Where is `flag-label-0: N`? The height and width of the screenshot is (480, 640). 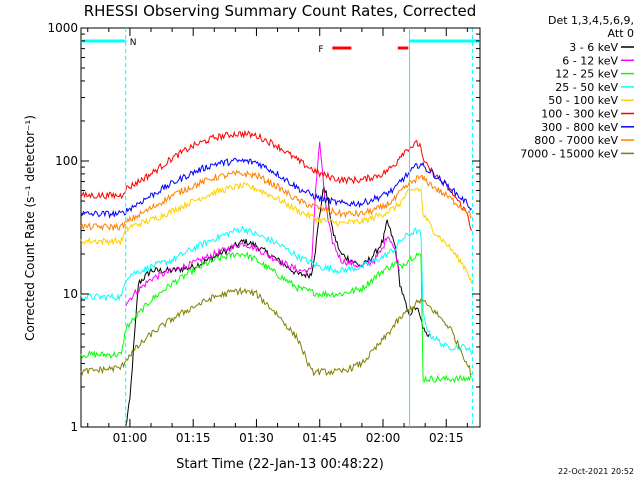 flag-label-0: N is located at coordinates (133, 43).